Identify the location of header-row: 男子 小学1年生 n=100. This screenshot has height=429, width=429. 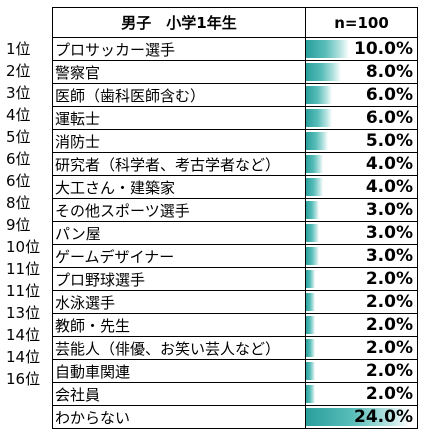
(235, 22).